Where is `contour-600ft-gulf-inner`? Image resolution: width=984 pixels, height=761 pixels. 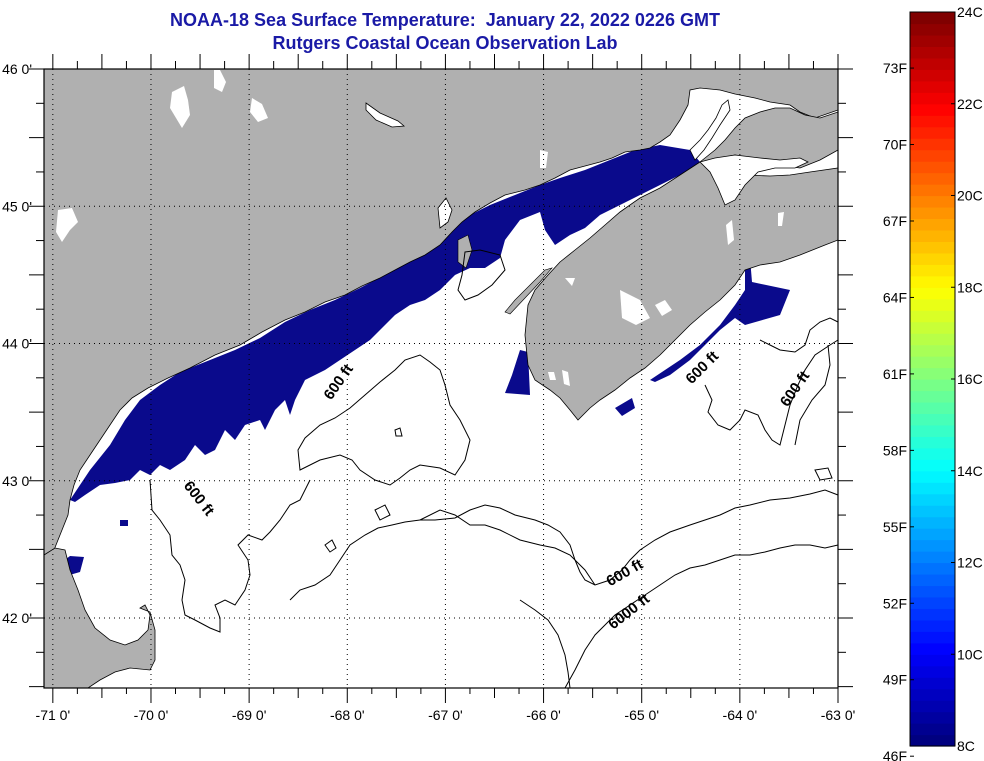 contour-600ft-gulf-inner is located at coordinates (481, 275).